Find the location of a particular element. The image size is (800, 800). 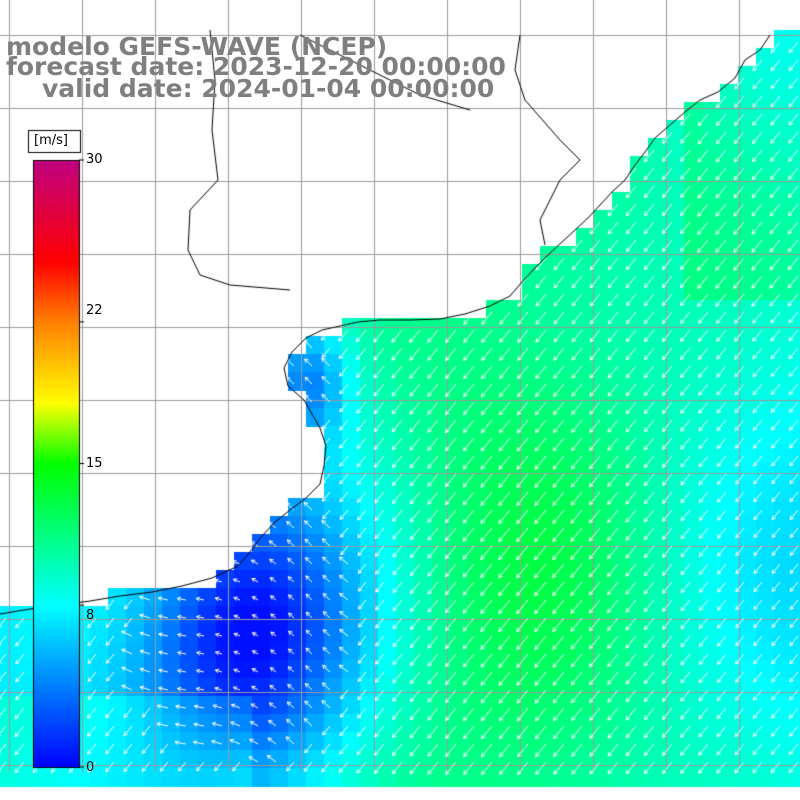

colorbar-tick-22: 22 is located at coordinates (94, 310).